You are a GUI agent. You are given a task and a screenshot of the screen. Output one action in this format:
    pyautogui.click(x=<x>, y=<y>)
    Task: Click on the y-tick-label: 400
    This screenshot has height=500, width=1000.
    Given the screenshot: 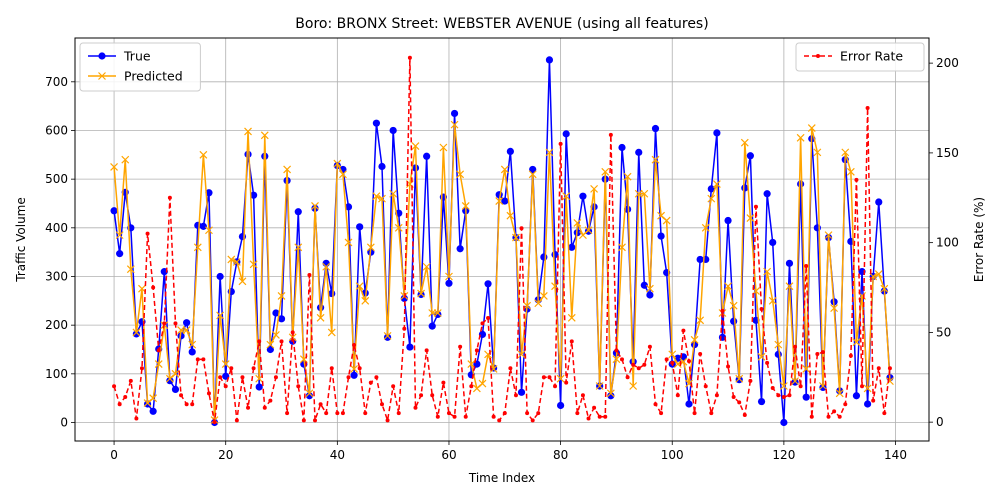 What is the action you would take?
    pyautogui.click(x=56, y=228)
    